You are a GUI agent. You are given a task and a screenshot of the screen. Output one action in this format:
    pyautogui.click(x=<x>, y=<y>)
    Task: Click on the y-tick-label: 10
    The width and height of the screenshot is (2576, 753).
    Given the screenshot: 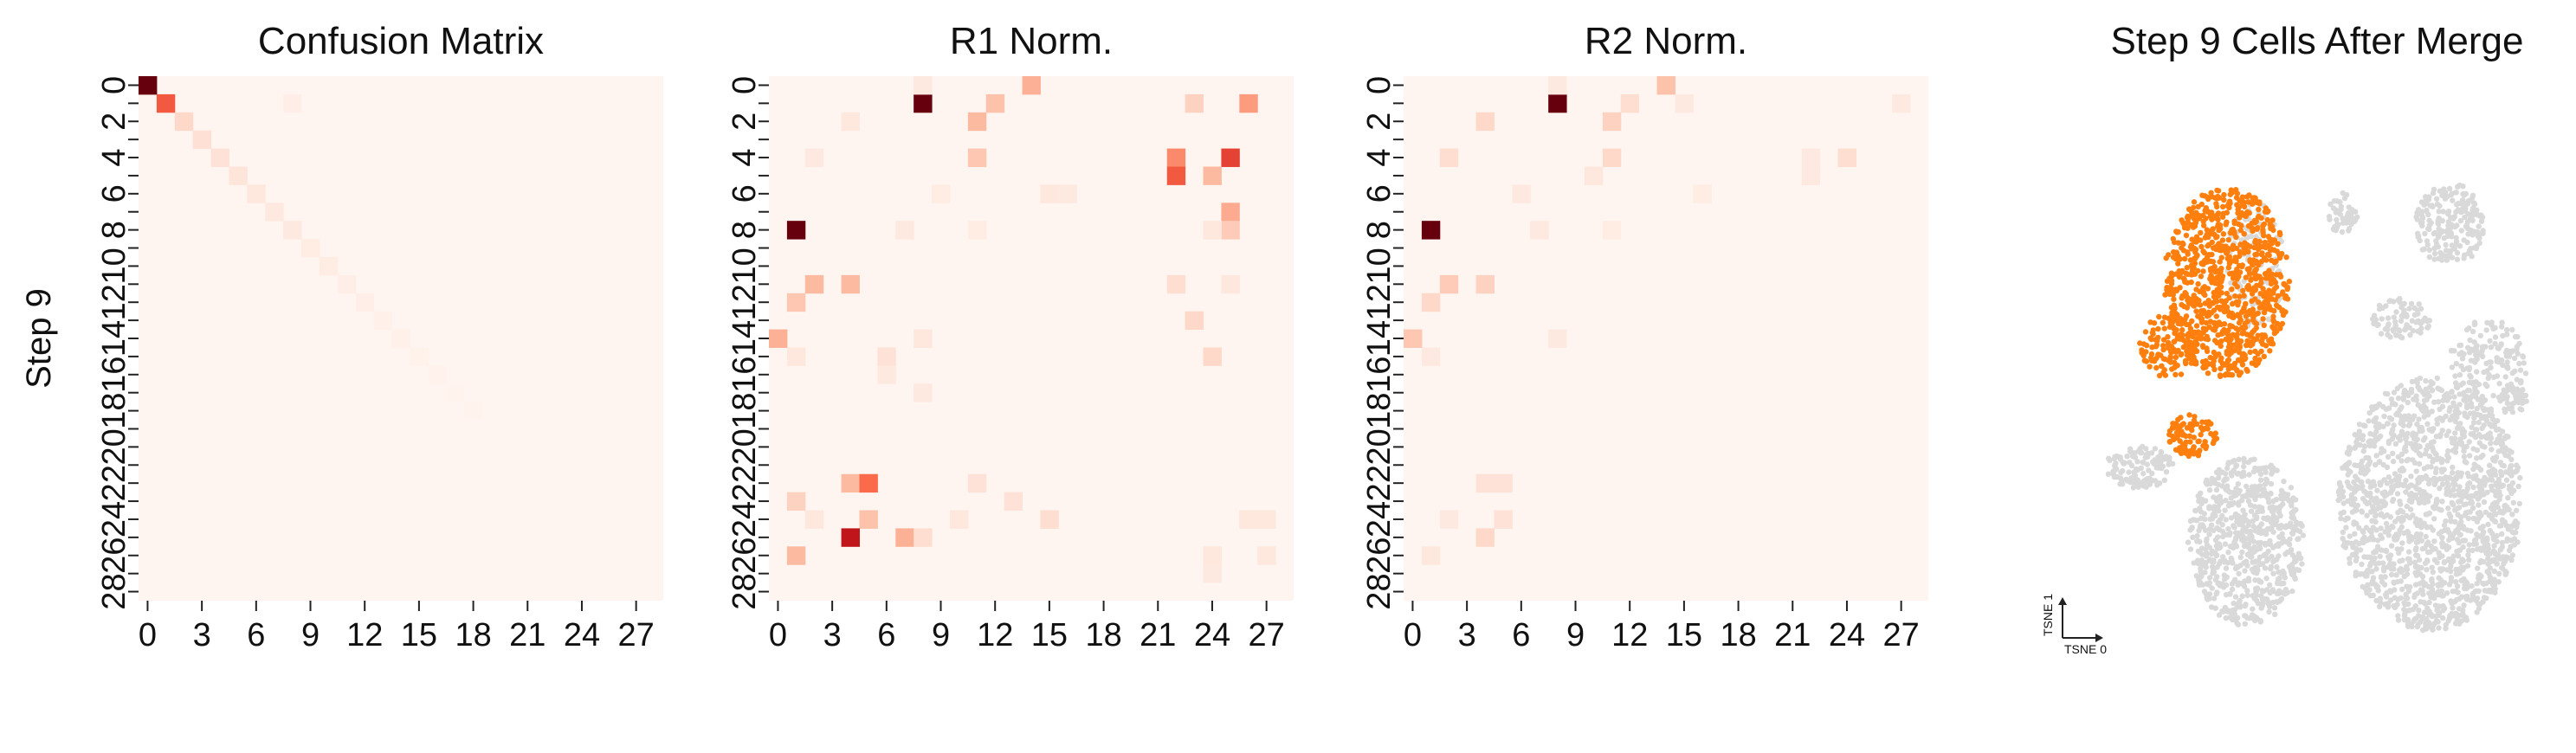 What is the action you would take?
    pyautogui.click(x=744, y=266)
    